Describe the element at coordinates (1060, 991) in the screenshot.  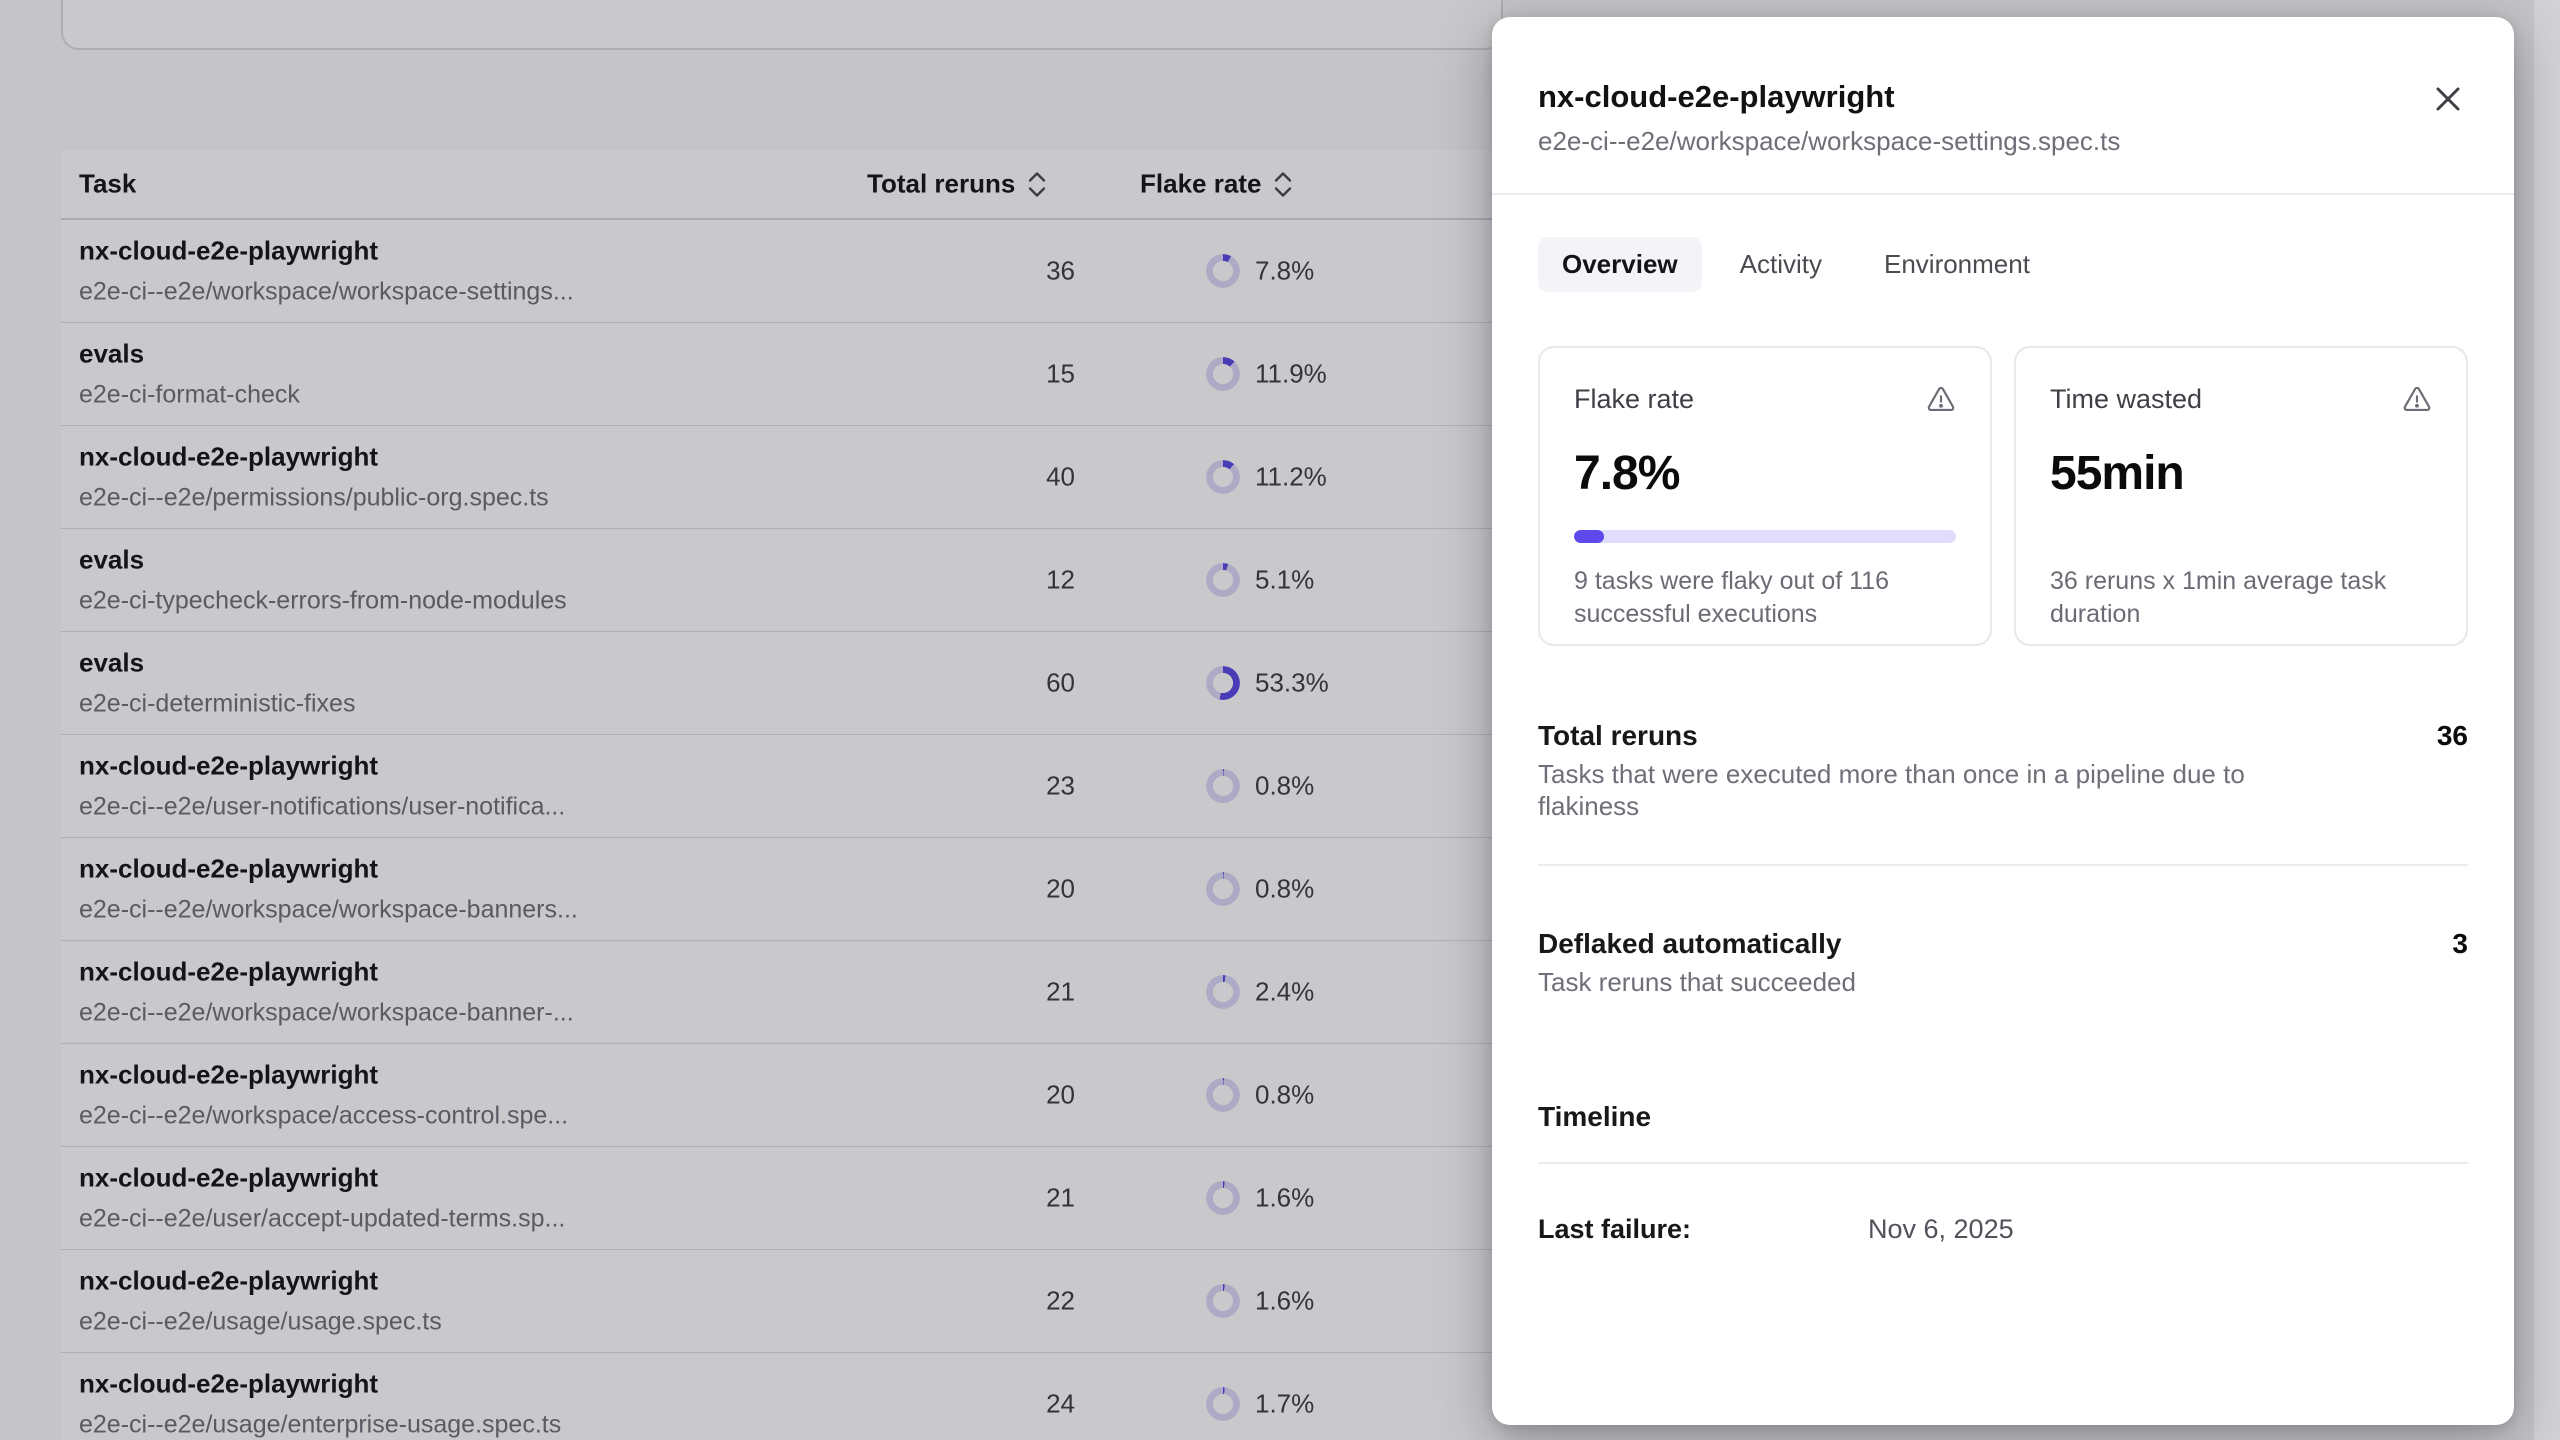
I see `total-reruns-value: 21` at that location.